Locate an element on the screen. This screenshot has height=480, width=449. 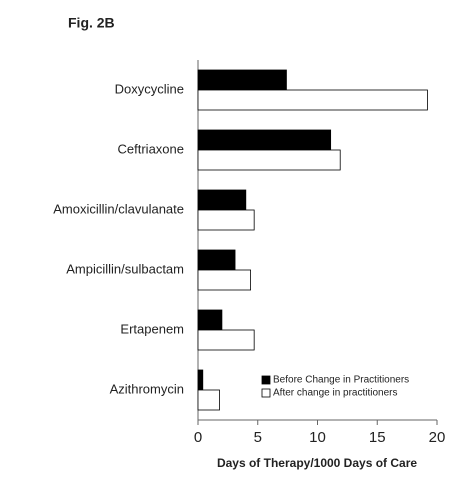
legend-label: After change in practitioners is located at coordinates (335, 393).